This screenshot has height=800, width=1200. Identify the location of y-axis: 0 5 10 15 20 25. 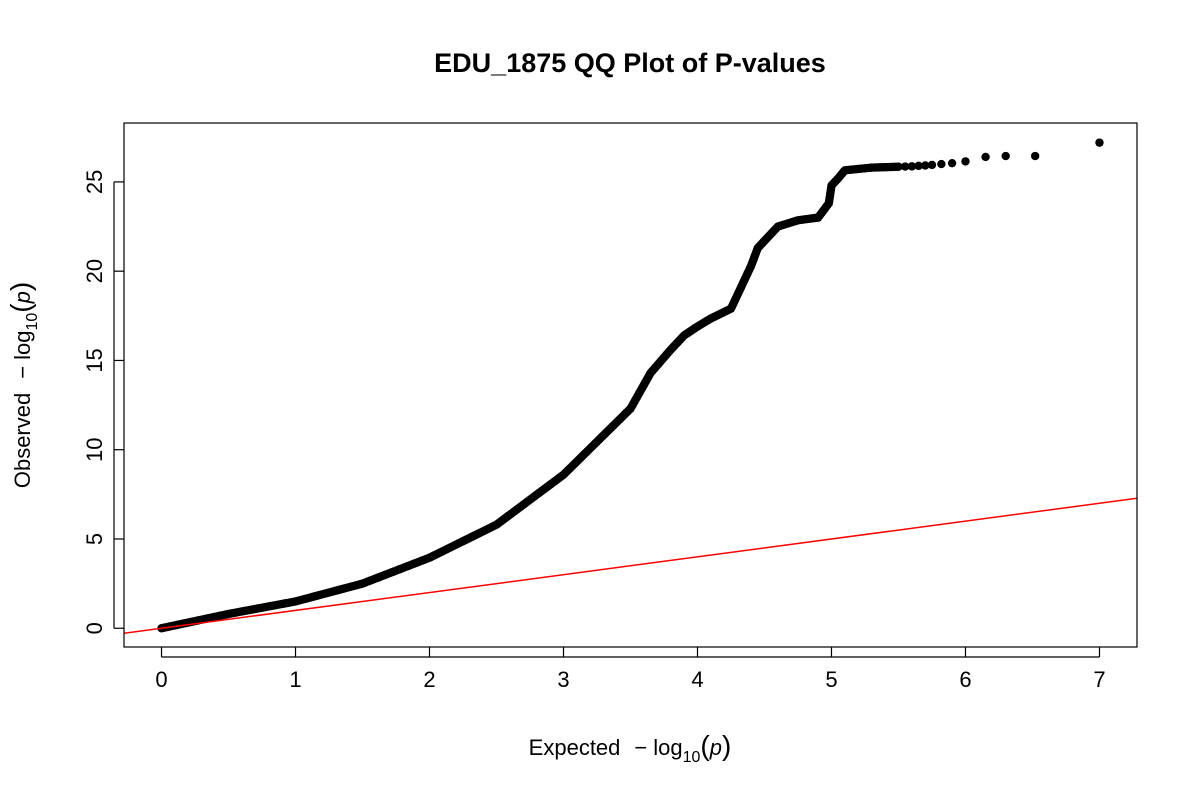
(103, 402).